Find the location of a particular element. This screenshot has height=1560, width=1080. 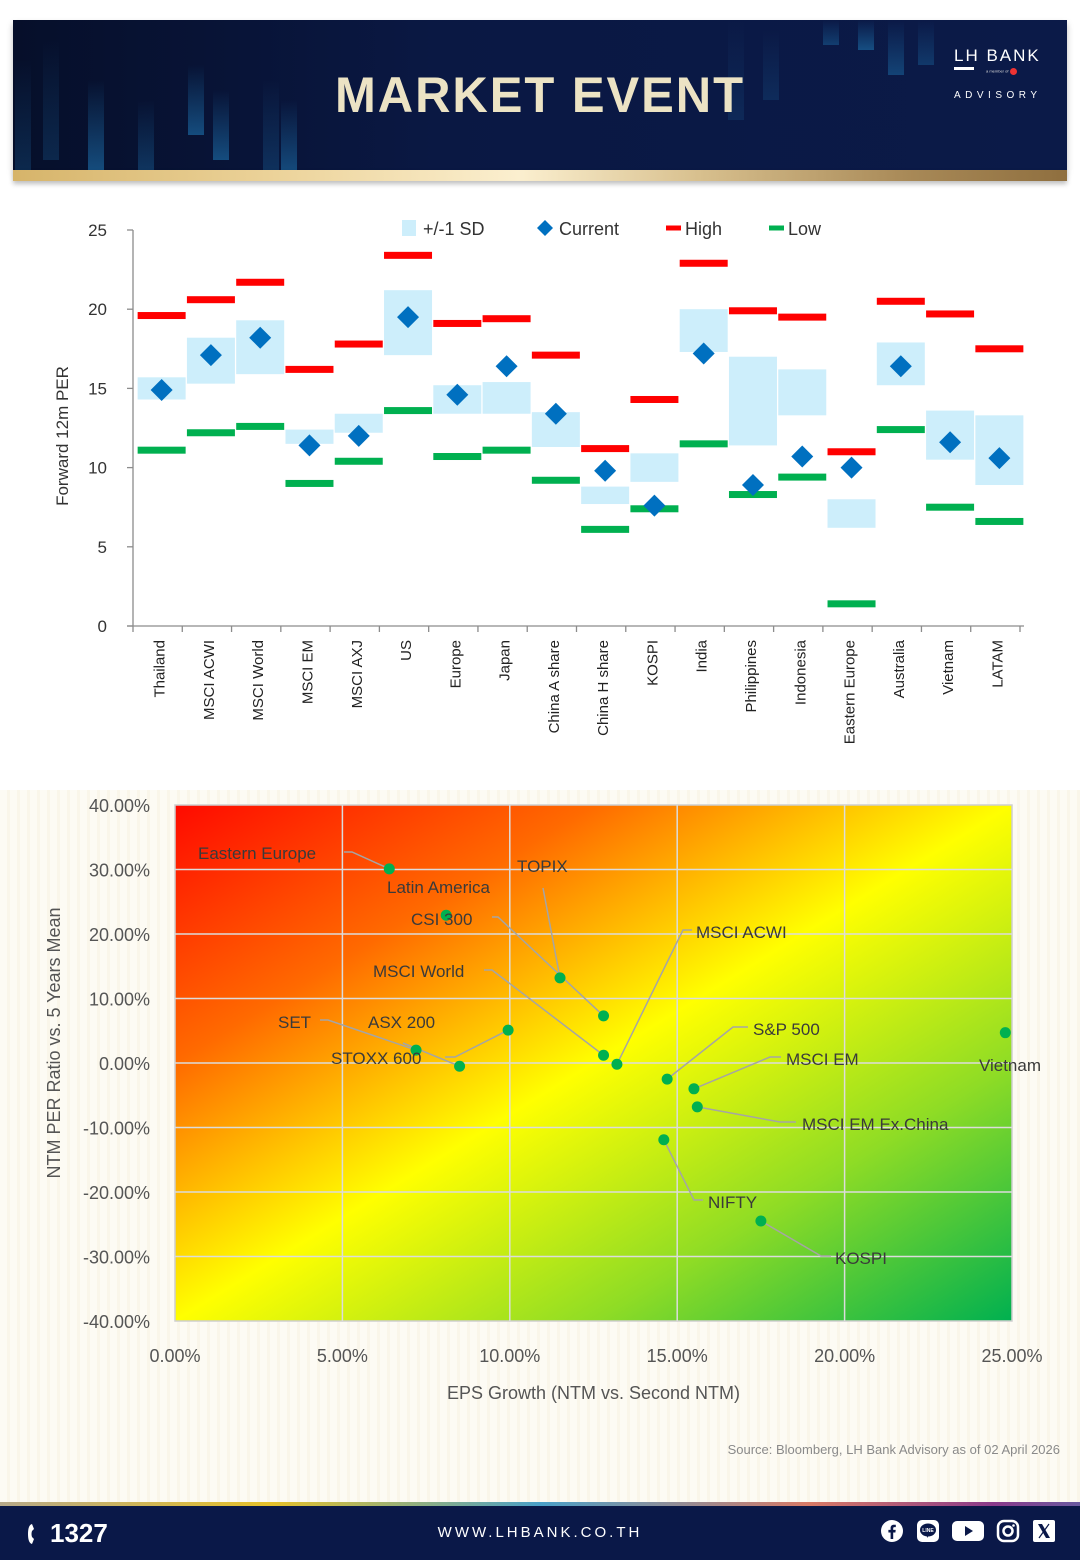

legend-label: Current is located at coordinates (589, 229).